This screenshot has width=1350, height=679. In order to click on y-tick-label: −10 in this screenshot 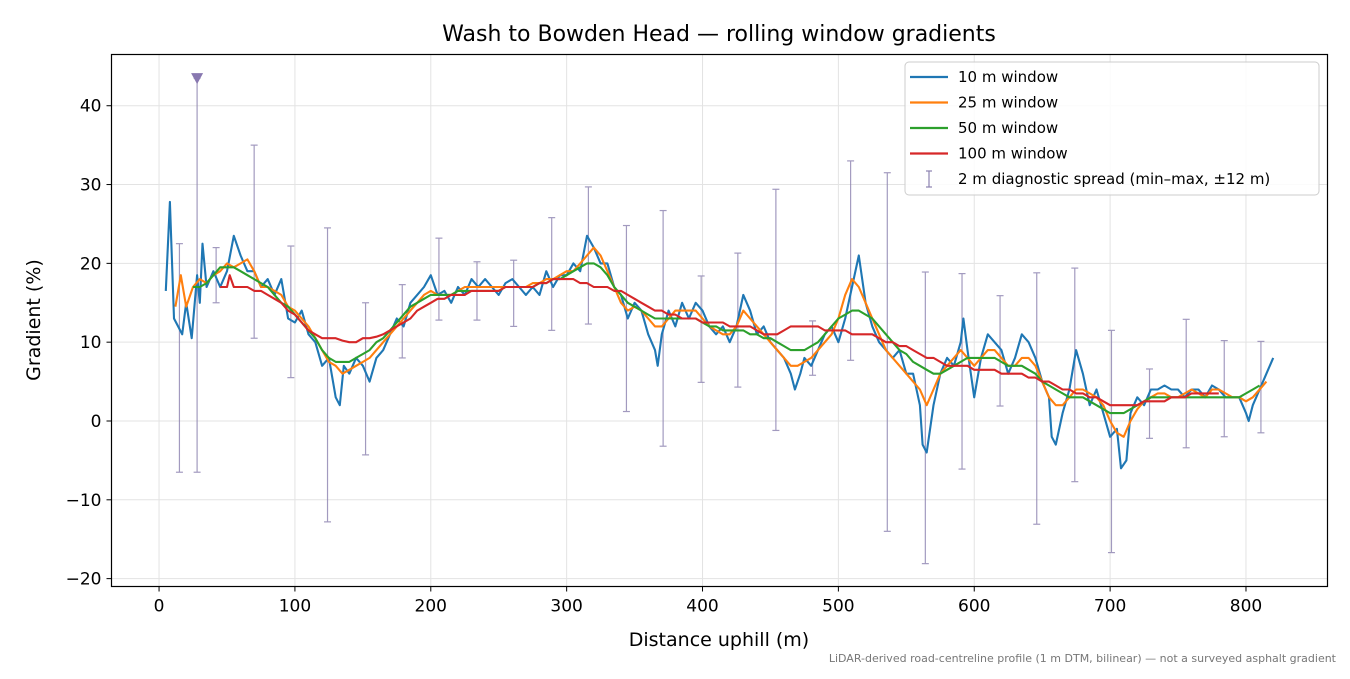, I will do `click(84, 501)`.